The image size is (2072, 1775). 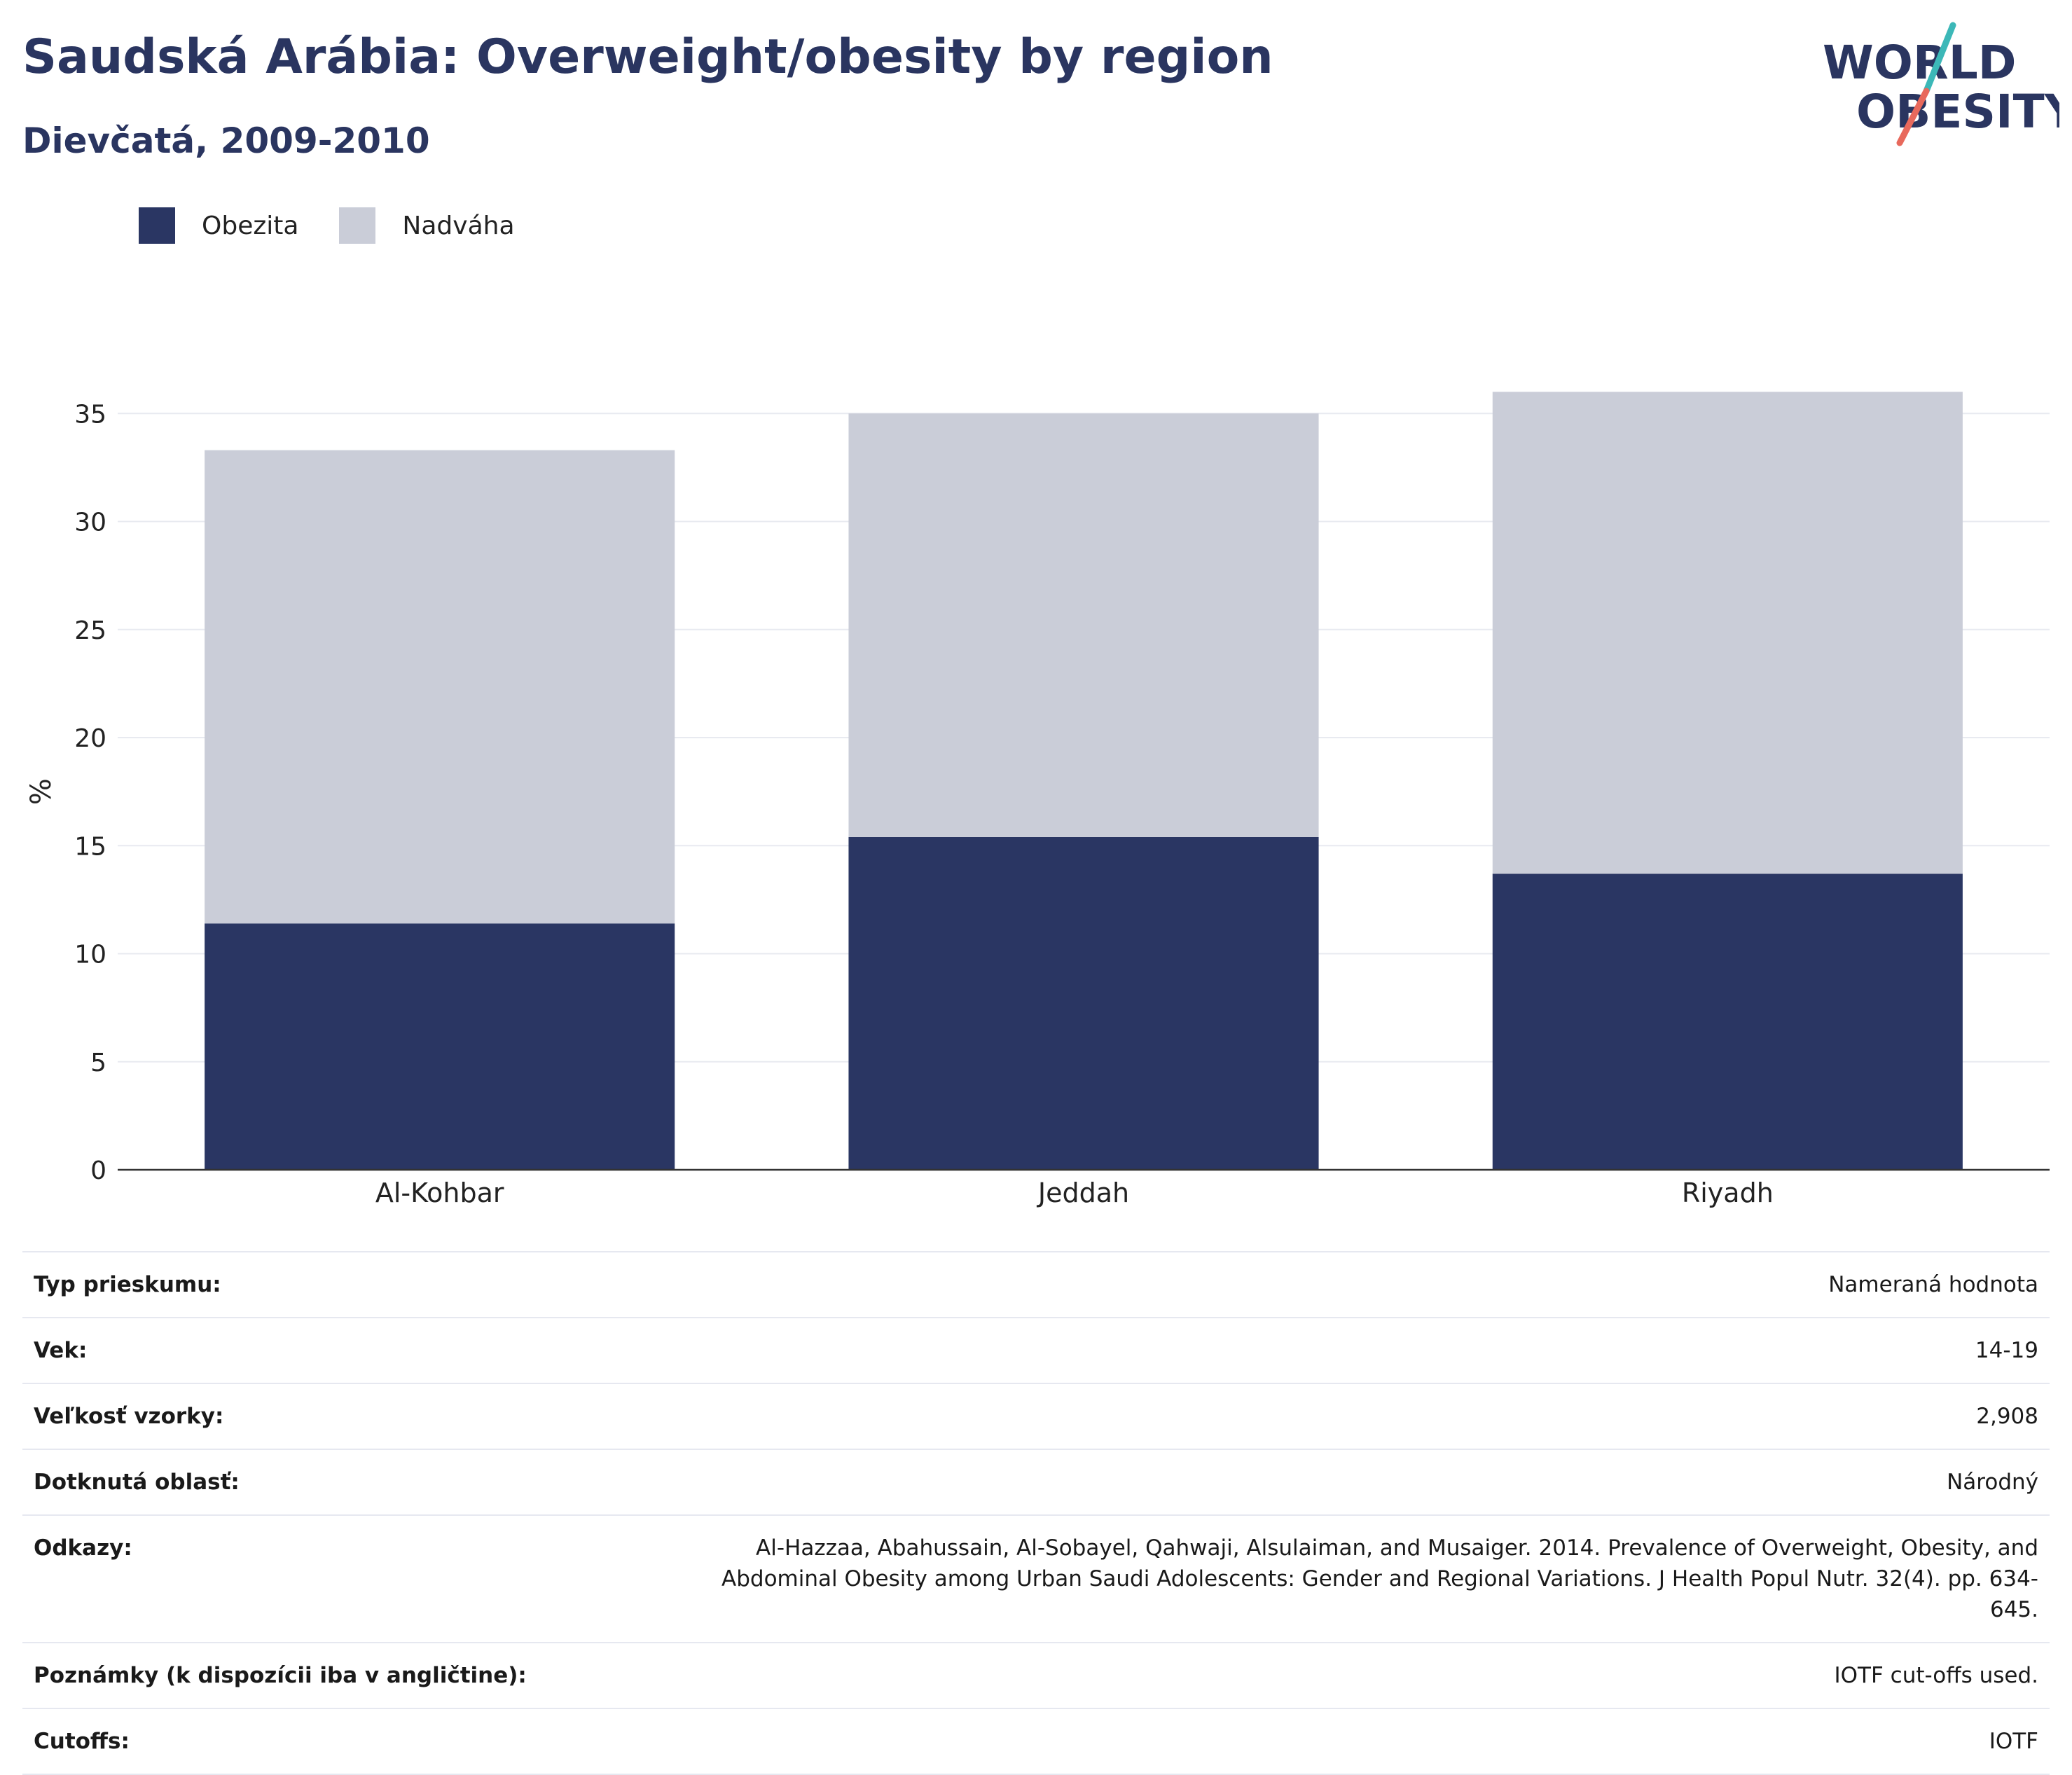 What do you see at coordinates (1913, 117) in the screenshot?
I see `logo-slash-coral` at bounding box center [1913, 117].